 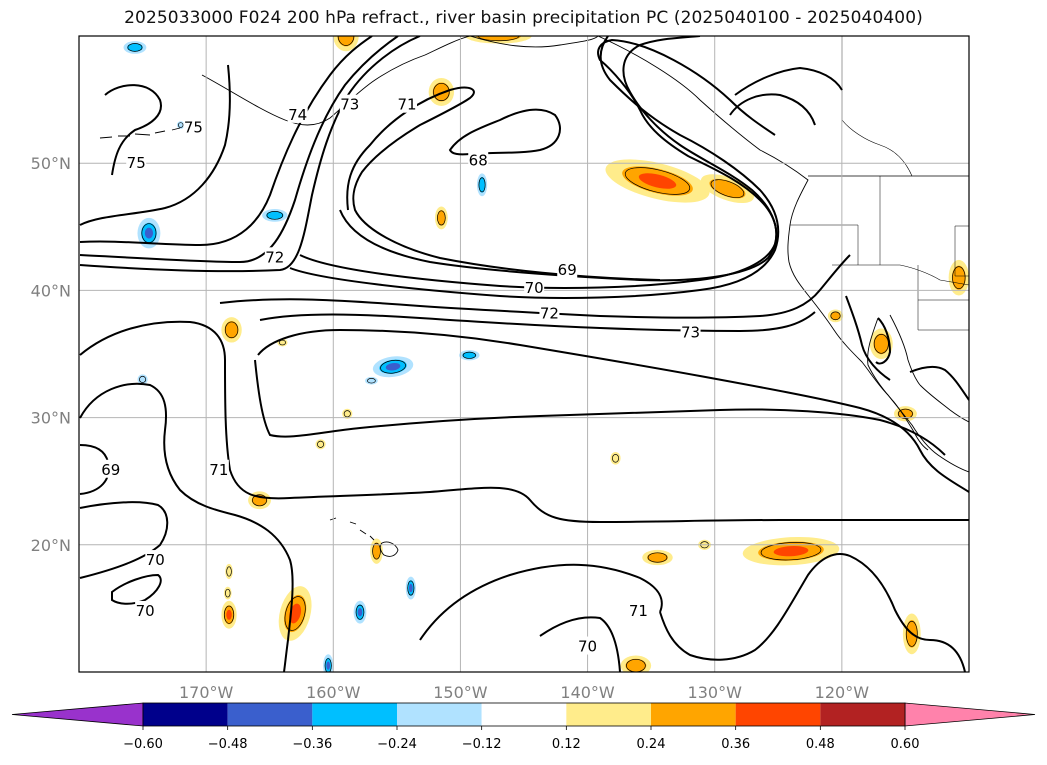 I want to click on contour-label: 69, so click(x=110, y=470).